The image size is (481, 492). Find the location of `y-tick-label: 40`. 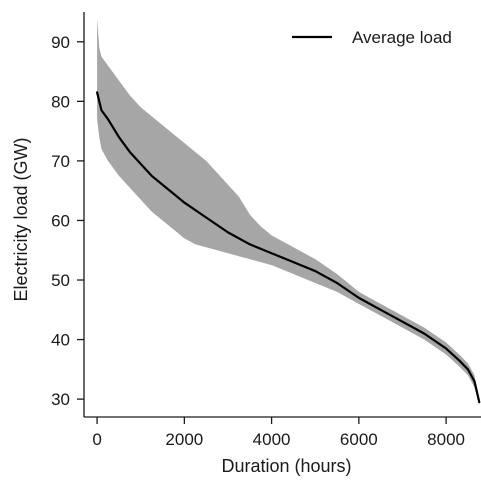

y-tick-label: 40 is located at coordinates (60, 340).